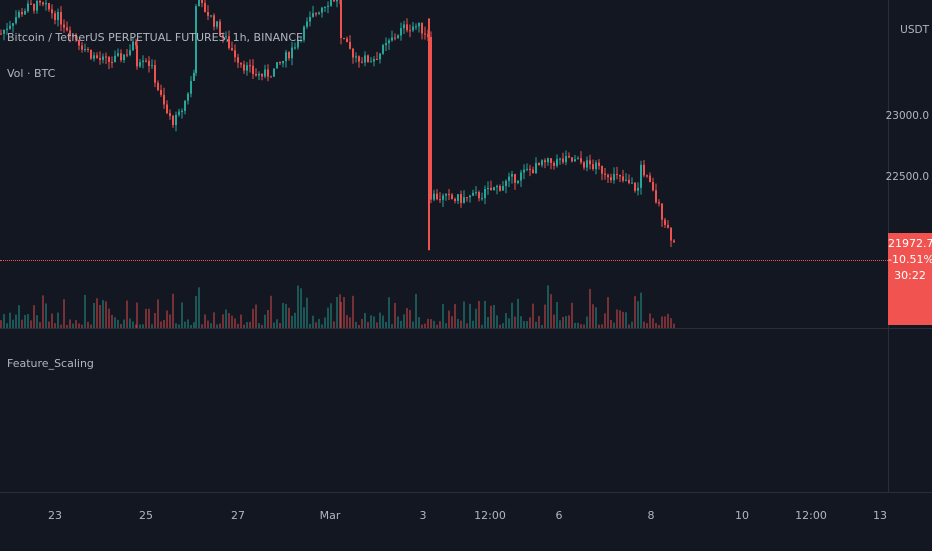  I want to click on time-tick: 3, so click(423, 515).